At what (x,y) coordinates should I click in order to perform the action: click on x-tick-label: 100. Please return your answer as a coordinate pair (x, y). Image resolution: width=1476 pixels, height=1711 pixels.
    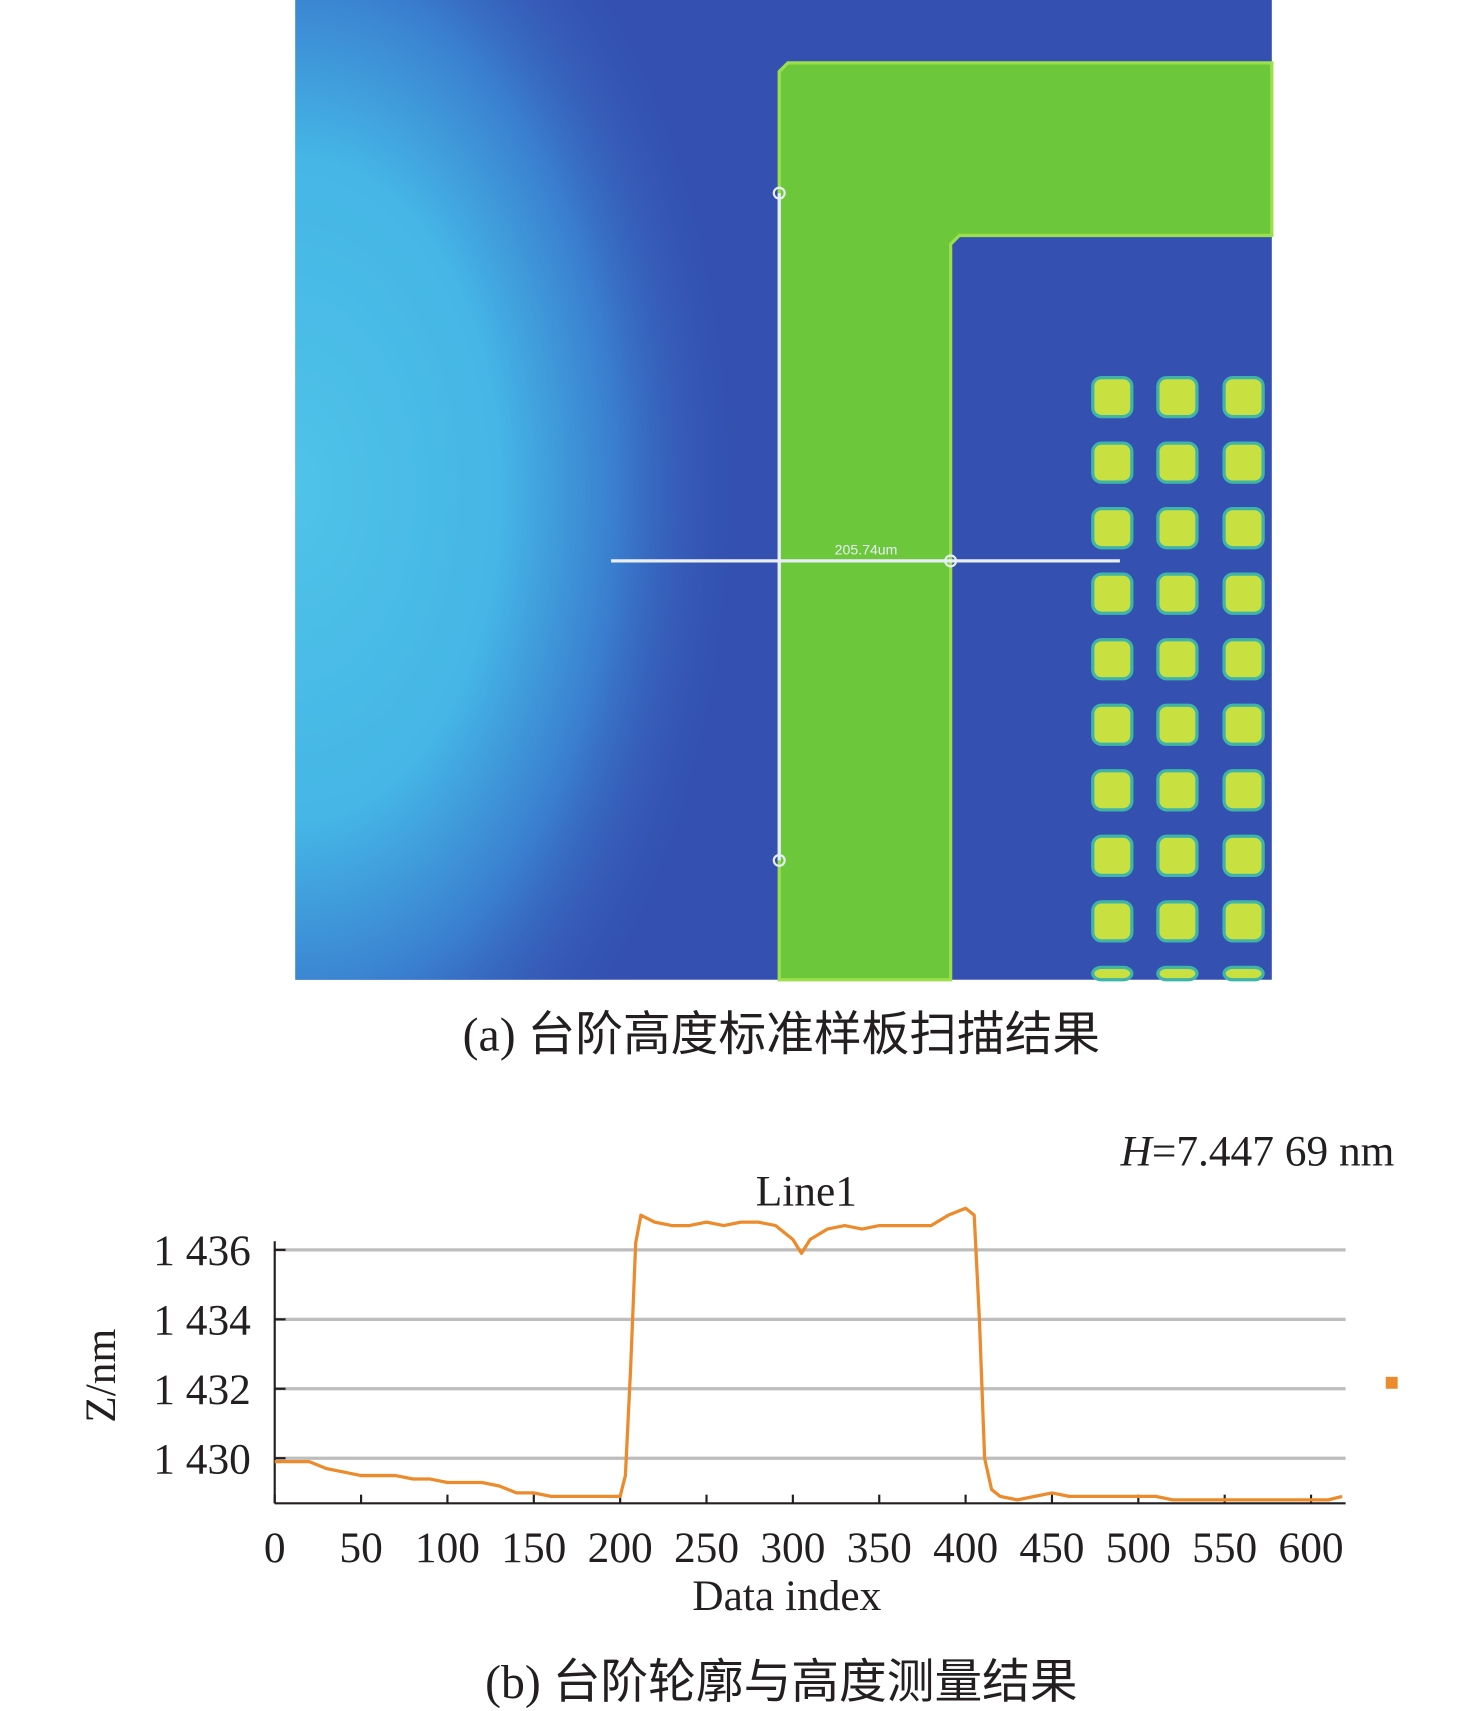
    Looking at the image, I should click on (447, 1548).